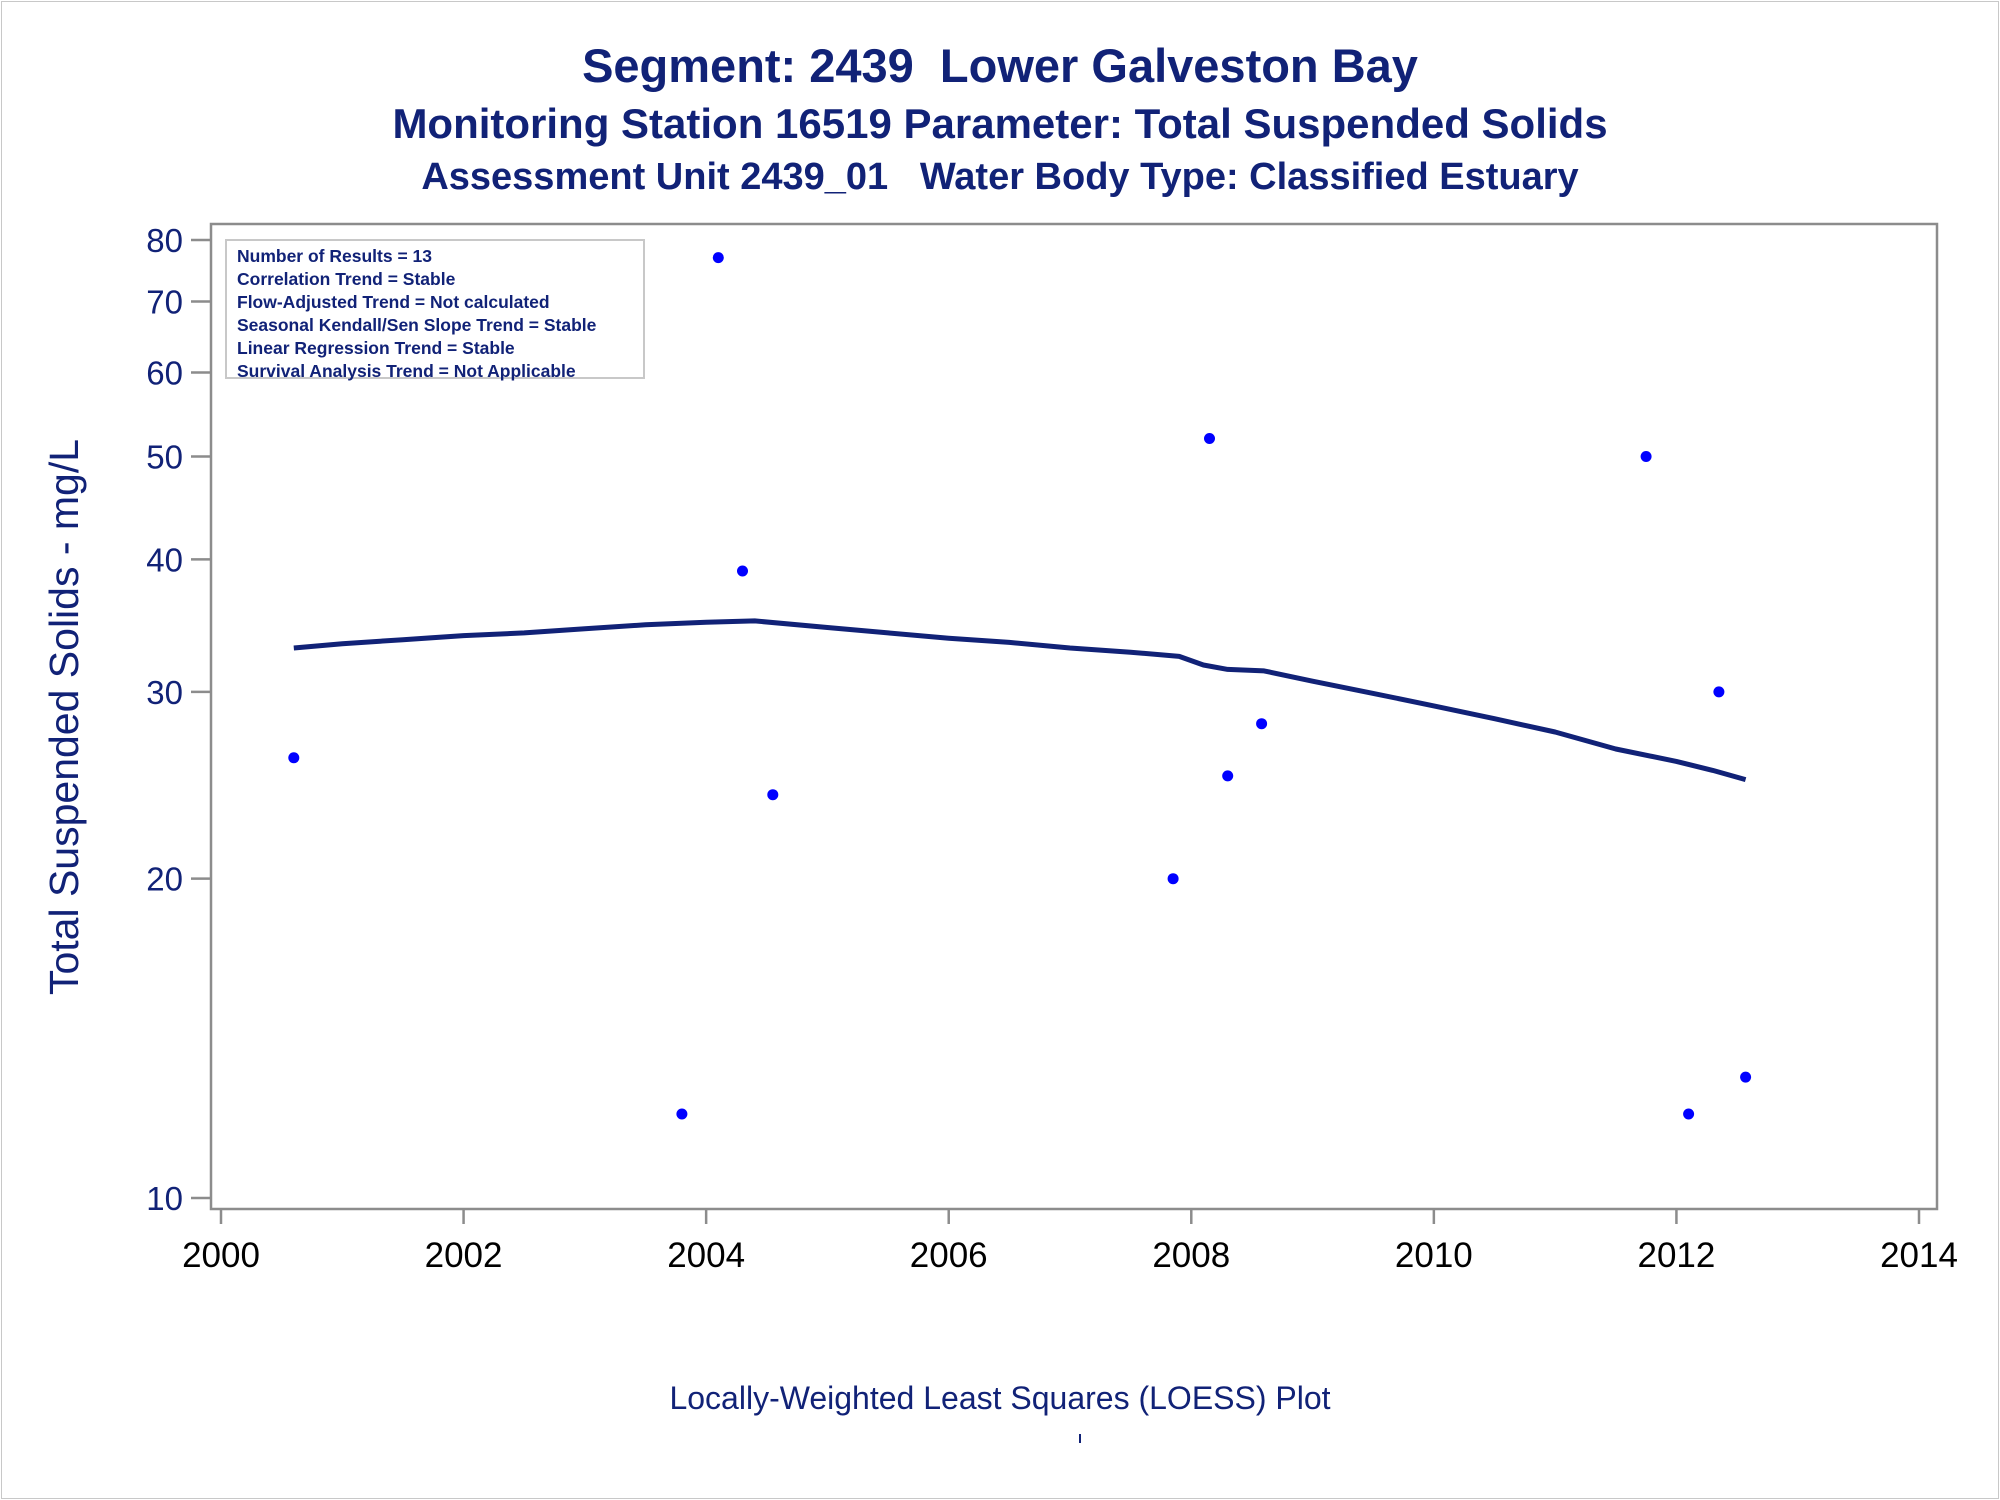  Describe the element at coordinates (64, 717) in the screenshot. I see `y-axis-label: Total Suspended Solids - mg/L` at that location.